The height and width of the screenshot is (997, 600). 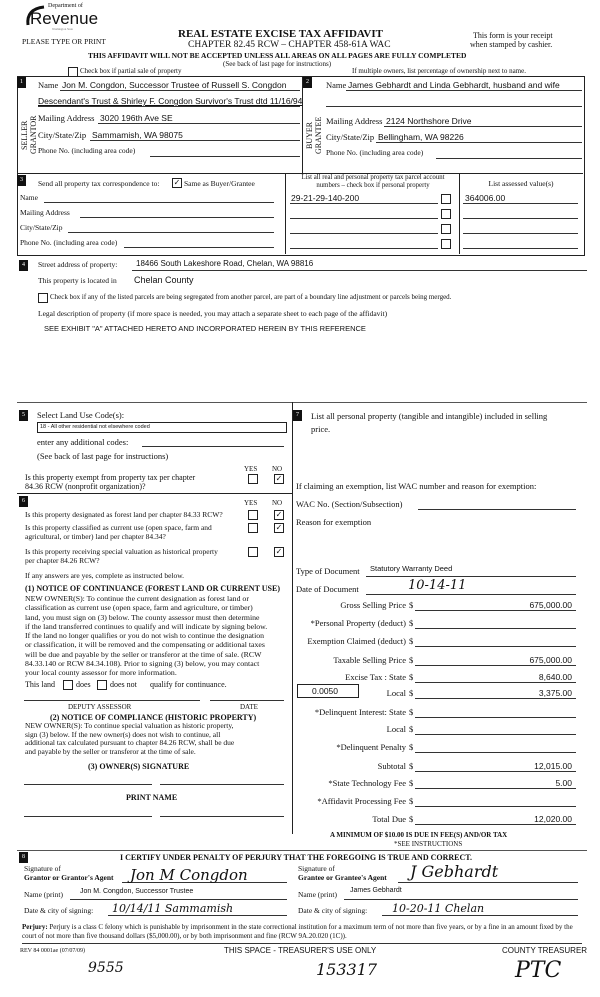 I want to click on historic-yes-checkbox, so click(x=253, y=552).